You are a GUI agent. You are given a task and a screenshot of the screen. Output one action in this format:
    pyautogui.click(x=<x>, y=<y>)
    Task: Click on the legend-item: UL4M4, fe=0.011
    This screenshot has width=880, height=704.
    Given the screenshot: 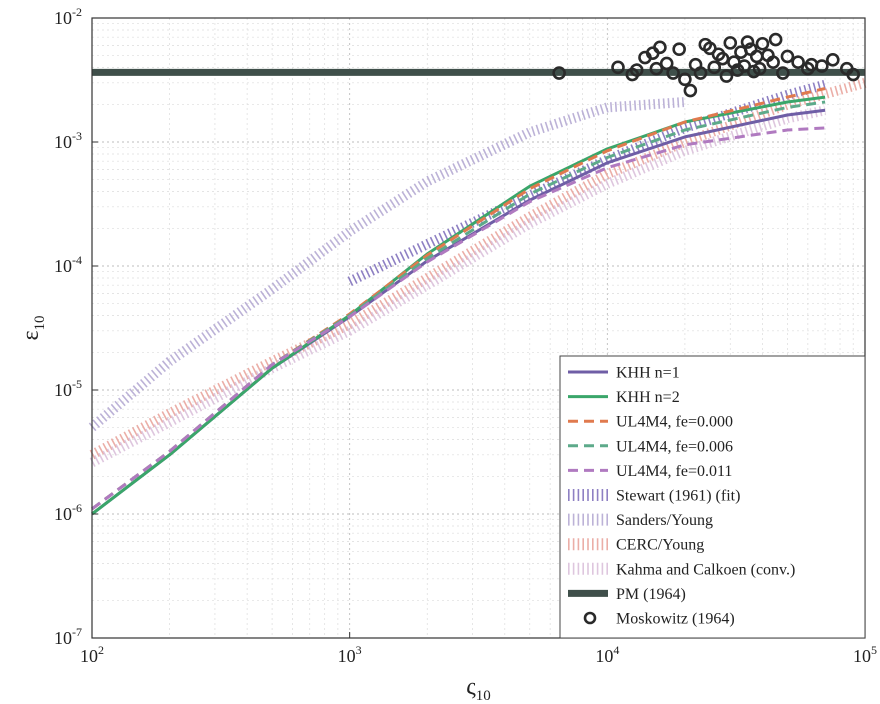 What is the action you would take?
    pyautogui.click(x=650, y=471)
    